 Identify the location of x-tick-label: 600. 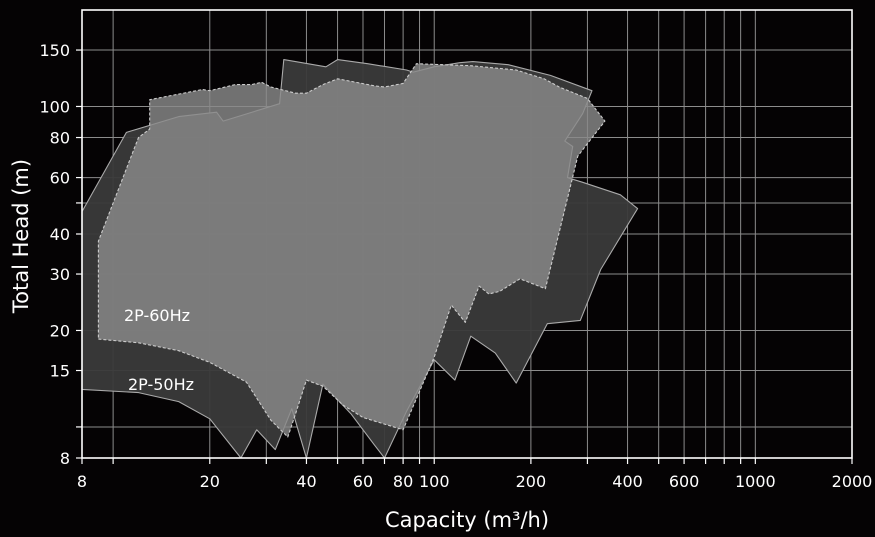
(684, 481).